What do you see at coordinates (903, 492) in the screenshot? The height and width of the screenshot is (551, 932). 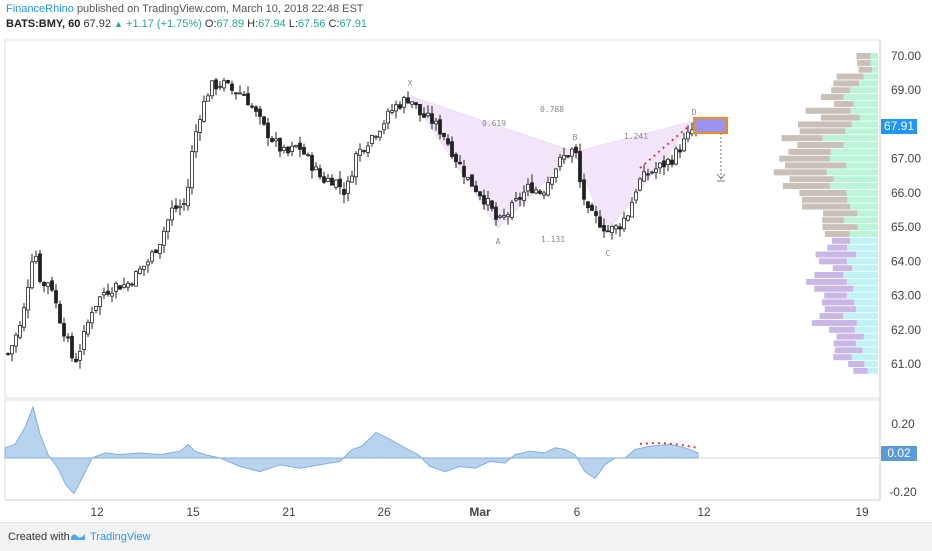 I see `oscillator-tick-label: -0.20` at bounding box center [903, 492].